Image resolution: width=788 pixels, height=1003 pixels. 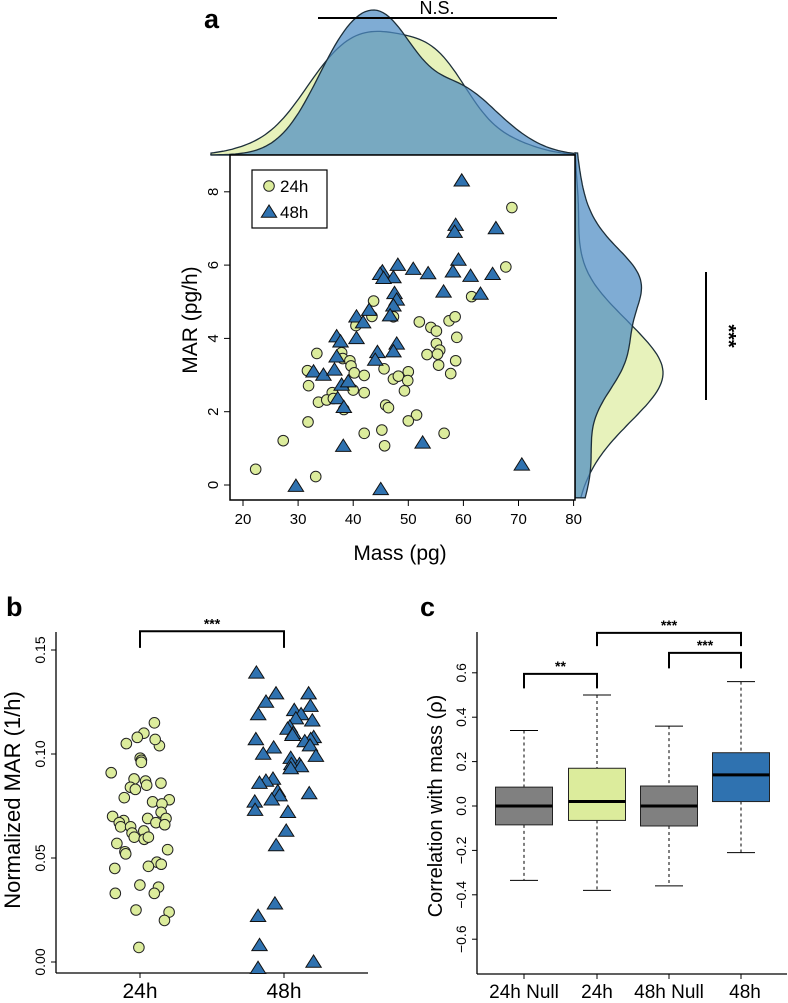 What do you see at coordinates (269, 186) in the screenshot?
I see `legend-marker-24h` at bounding box center [269, 186].